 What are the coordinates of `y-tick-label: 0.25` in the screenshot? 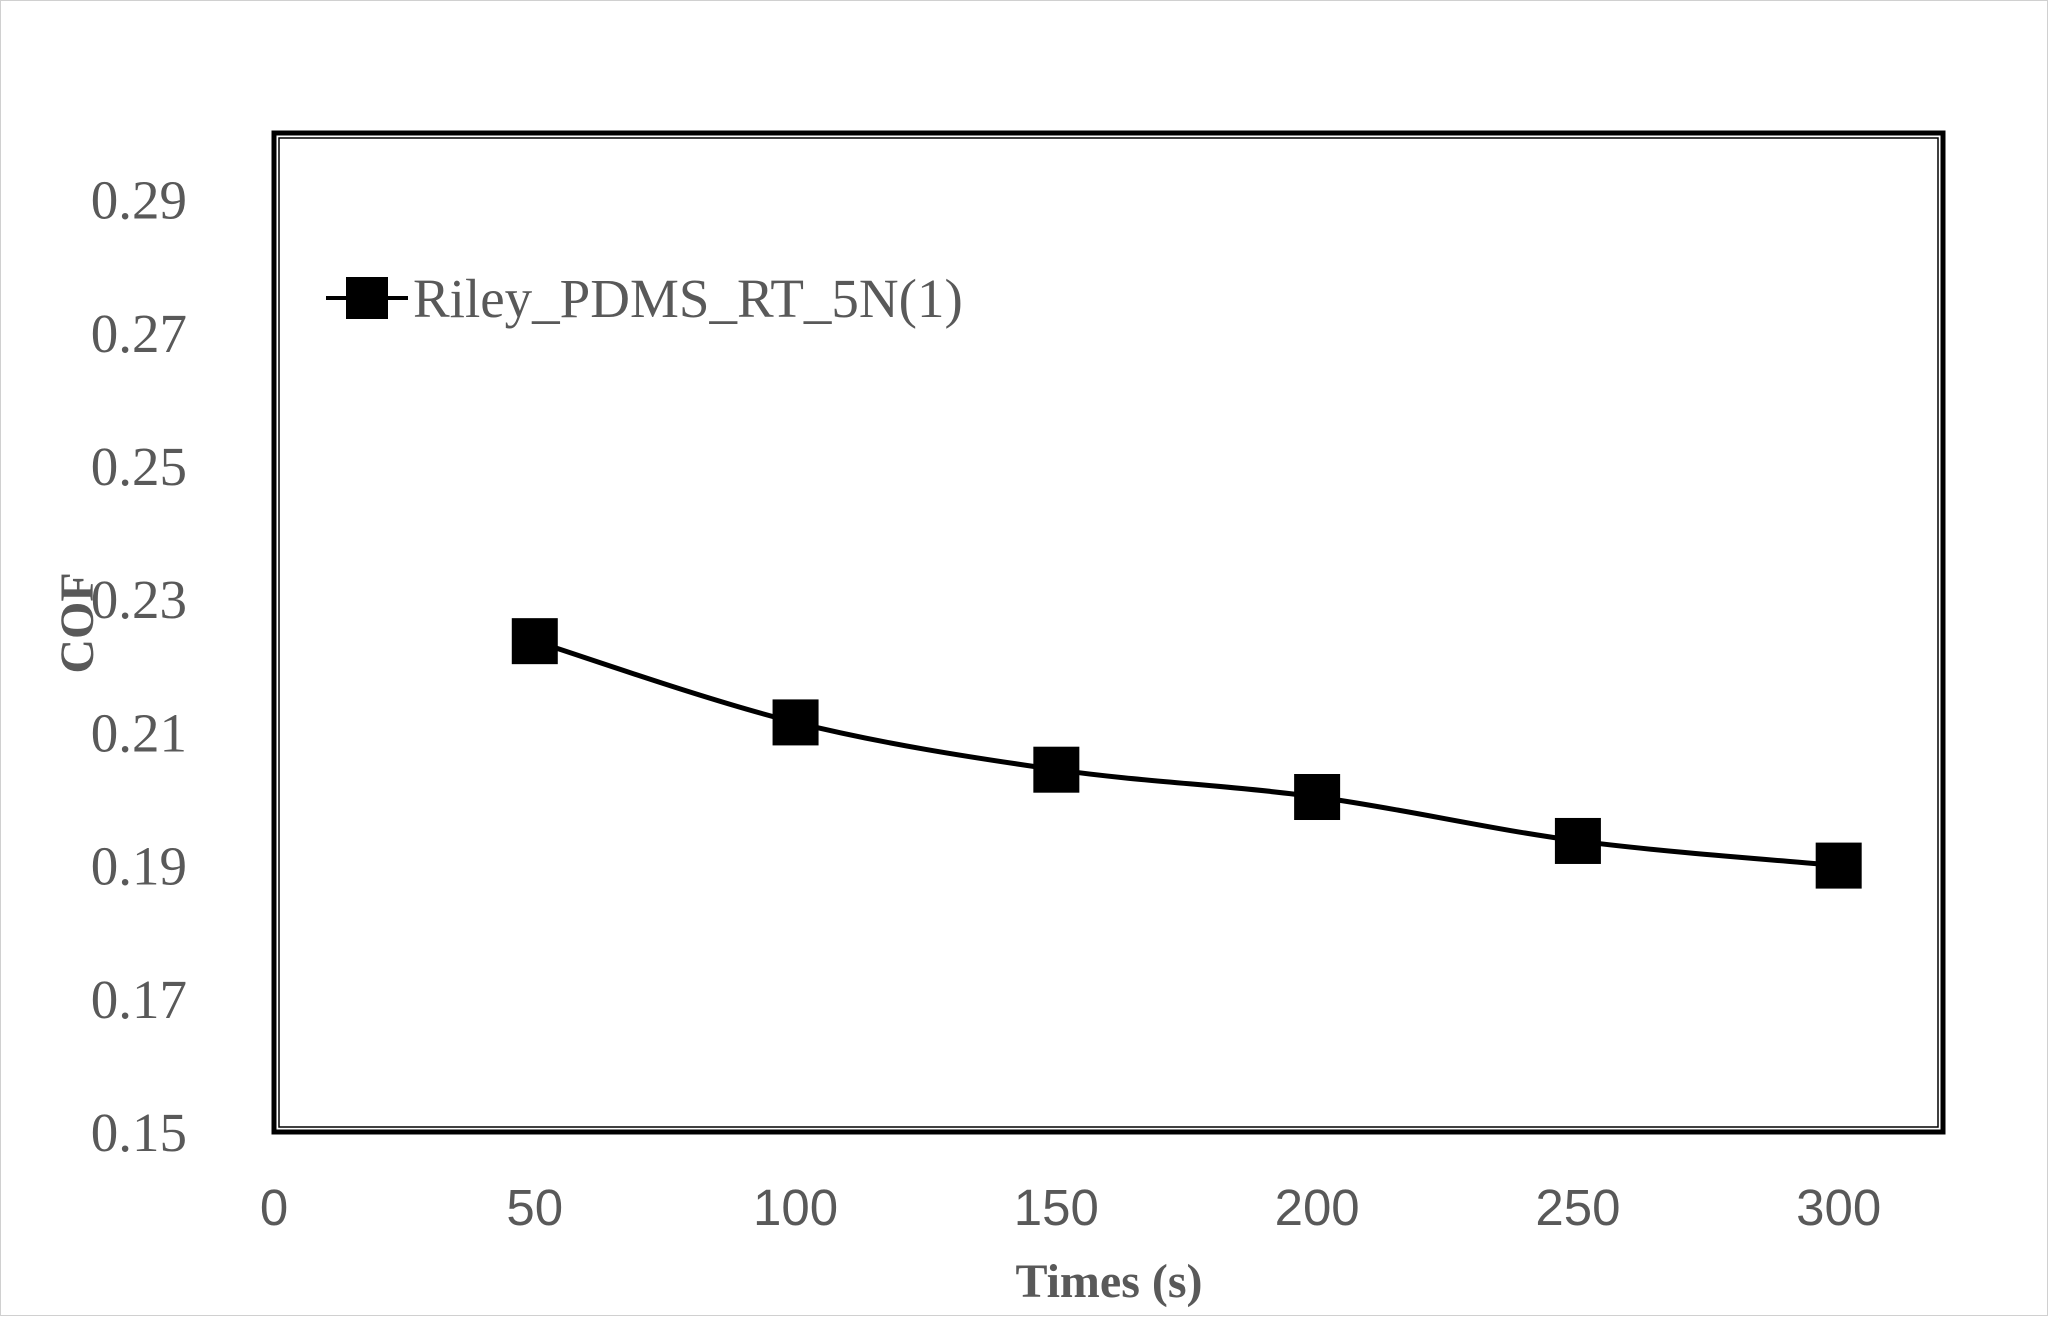 It's located at (139, 466).